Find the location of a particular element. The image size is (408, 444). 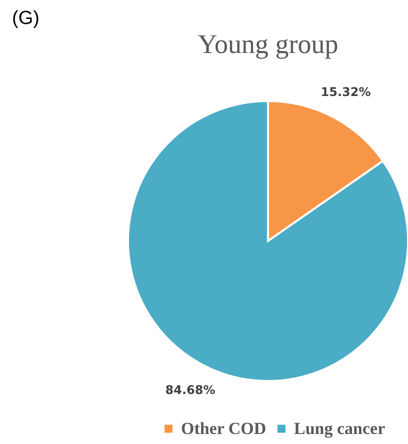

legend-label: Other COD is located at coordinates (223, 428).